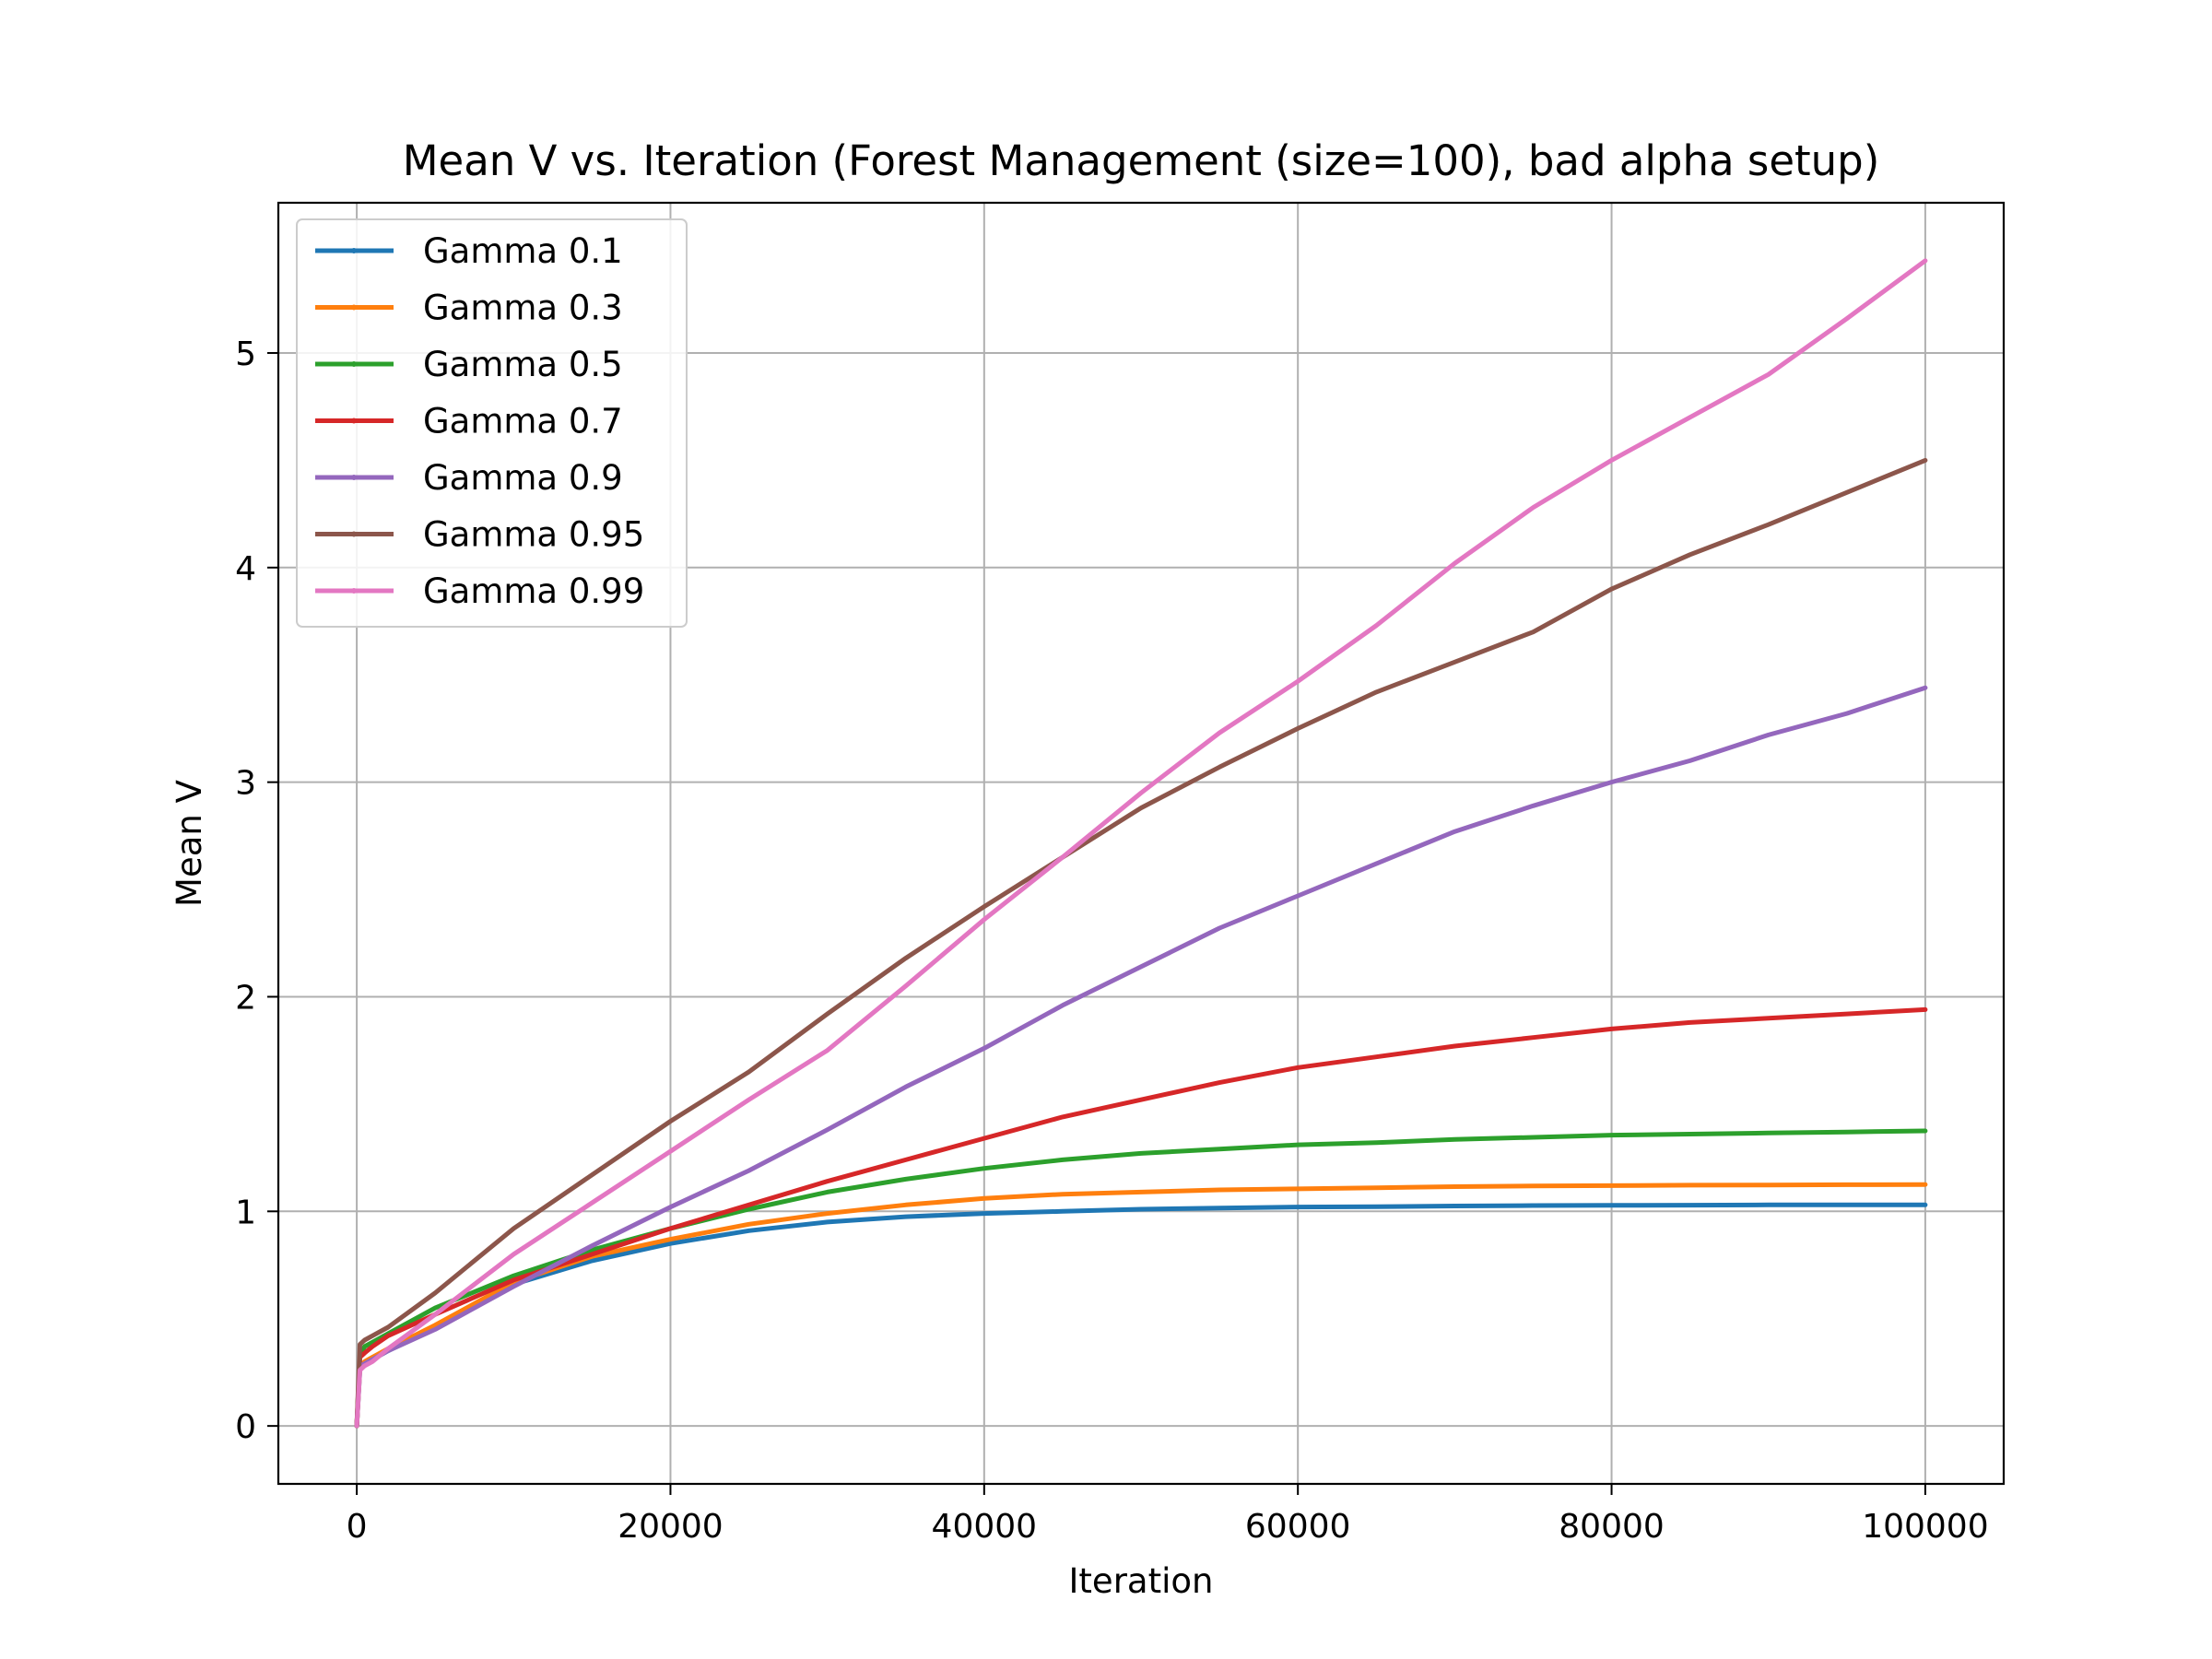  Describe the element at coordinates (1612, 1527) in the screenshot. I see `x-tick-label: 80000` at that location.